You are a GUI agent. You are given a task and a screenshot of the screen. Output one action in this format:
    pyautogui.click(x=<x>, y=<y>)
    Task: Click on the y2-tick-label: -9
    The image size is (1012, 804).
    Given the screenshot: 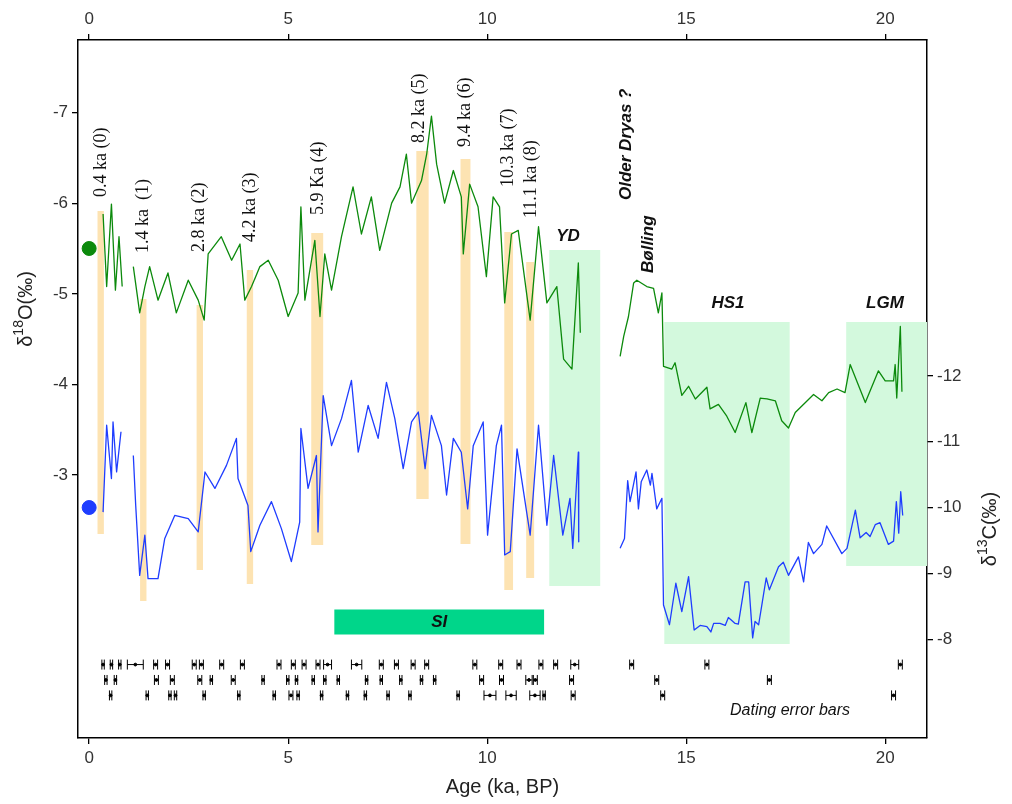 What is the action you would take?
    pyautogui.click(x=945, y=573)
    